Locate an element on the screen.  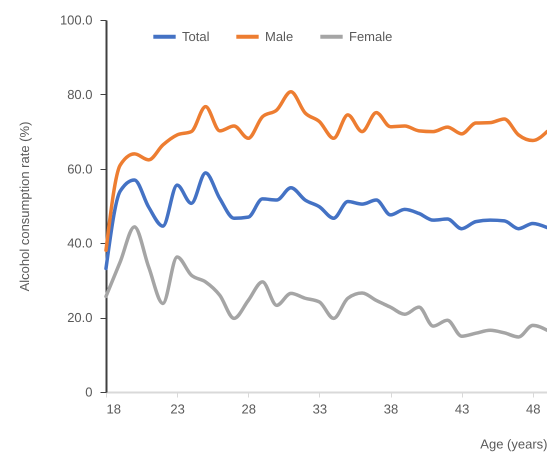
y-tick-label: 80.0 is located at coordinates (79, 94).